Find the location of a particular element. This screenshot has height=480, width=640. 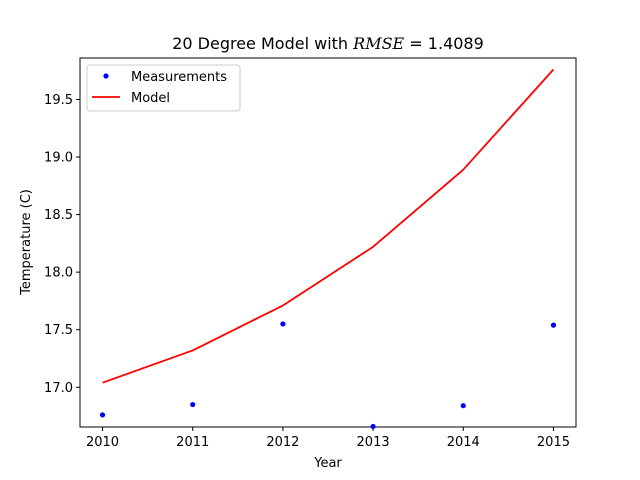

legend: Measurements Model is located at coordinates (163, 88).